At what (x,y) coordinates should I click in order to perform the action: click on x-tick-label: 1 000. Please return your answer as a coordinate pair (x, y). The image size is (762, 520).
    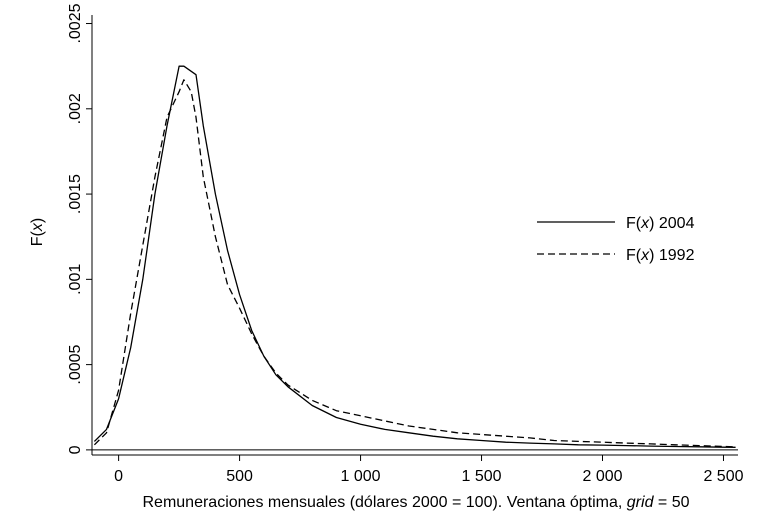
    Looking at the image, I should click on (361, 476).